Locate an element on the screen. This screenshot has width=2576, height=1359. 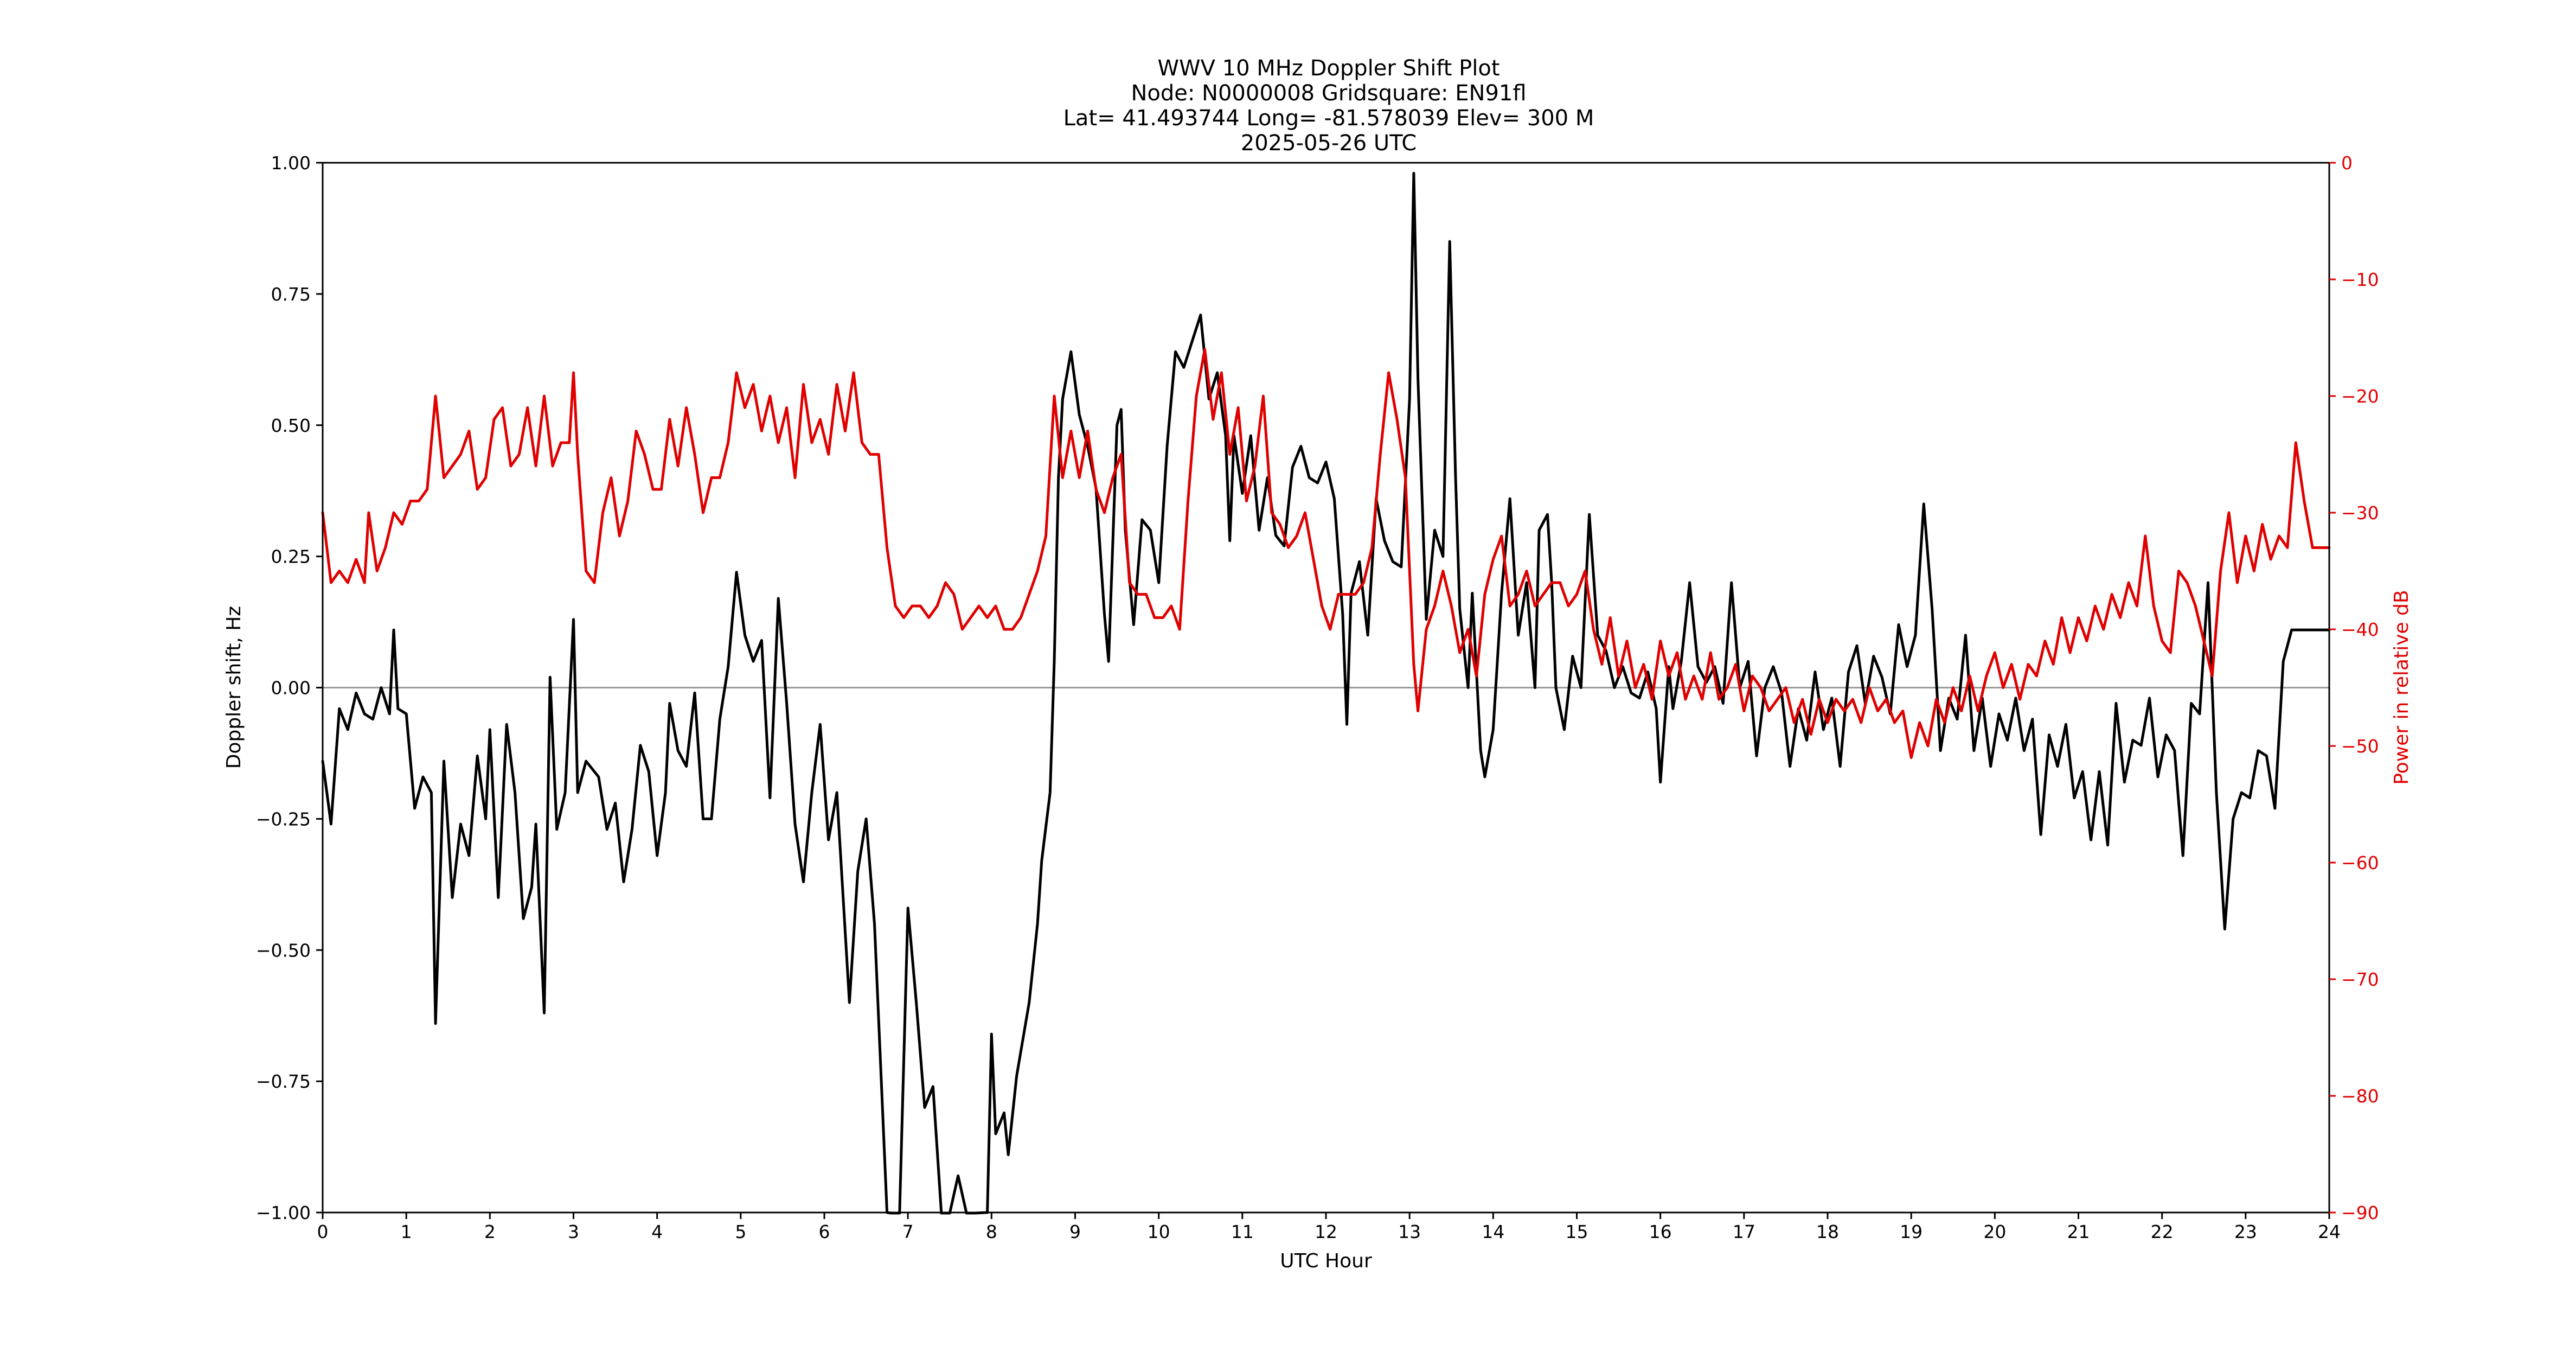
x-tick-label: 18 is located at coordinates (1827, 1231).